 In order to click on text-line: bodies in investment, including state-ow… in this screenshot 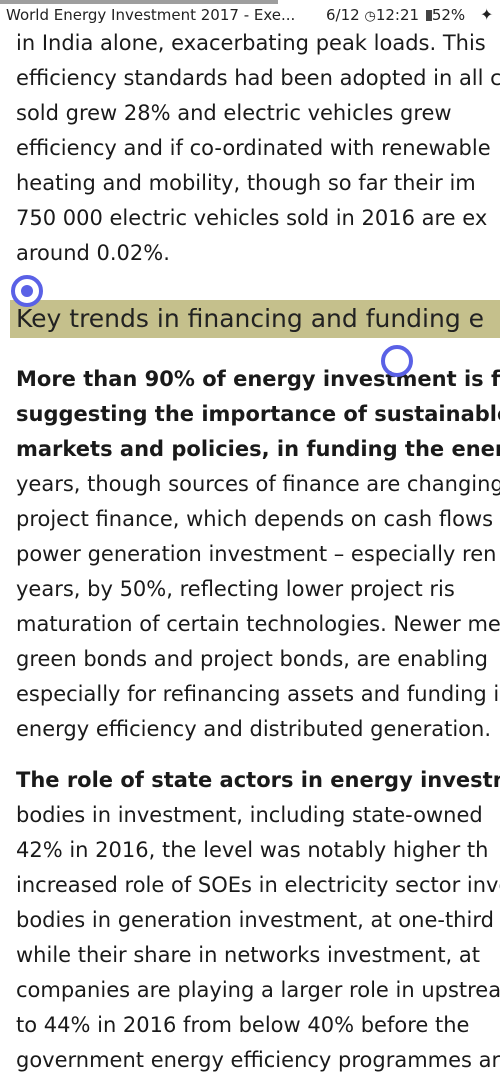, I will do `click(249, 815)`.